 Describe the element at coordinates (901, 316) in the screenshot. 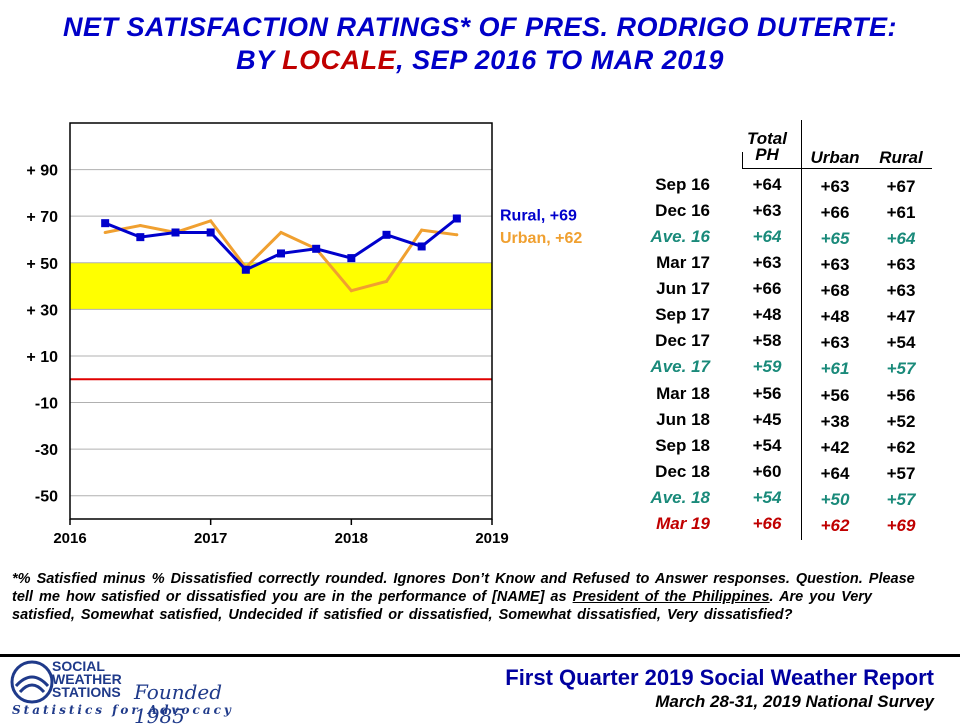

I see `table-cell-rural: +47` at that location.